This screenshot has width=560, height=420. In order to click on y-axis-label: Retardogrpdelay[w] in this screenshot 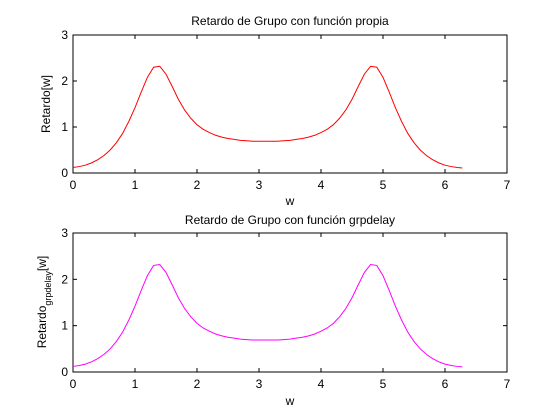, I will do `click(44, 302)`.